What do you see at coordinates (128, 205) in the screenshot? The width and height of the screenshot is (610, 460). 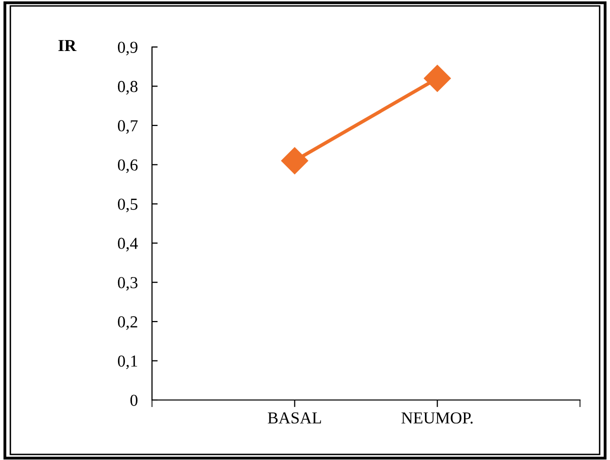 I see `y-tick-label: 0,5` at bounding box center [128, 205].